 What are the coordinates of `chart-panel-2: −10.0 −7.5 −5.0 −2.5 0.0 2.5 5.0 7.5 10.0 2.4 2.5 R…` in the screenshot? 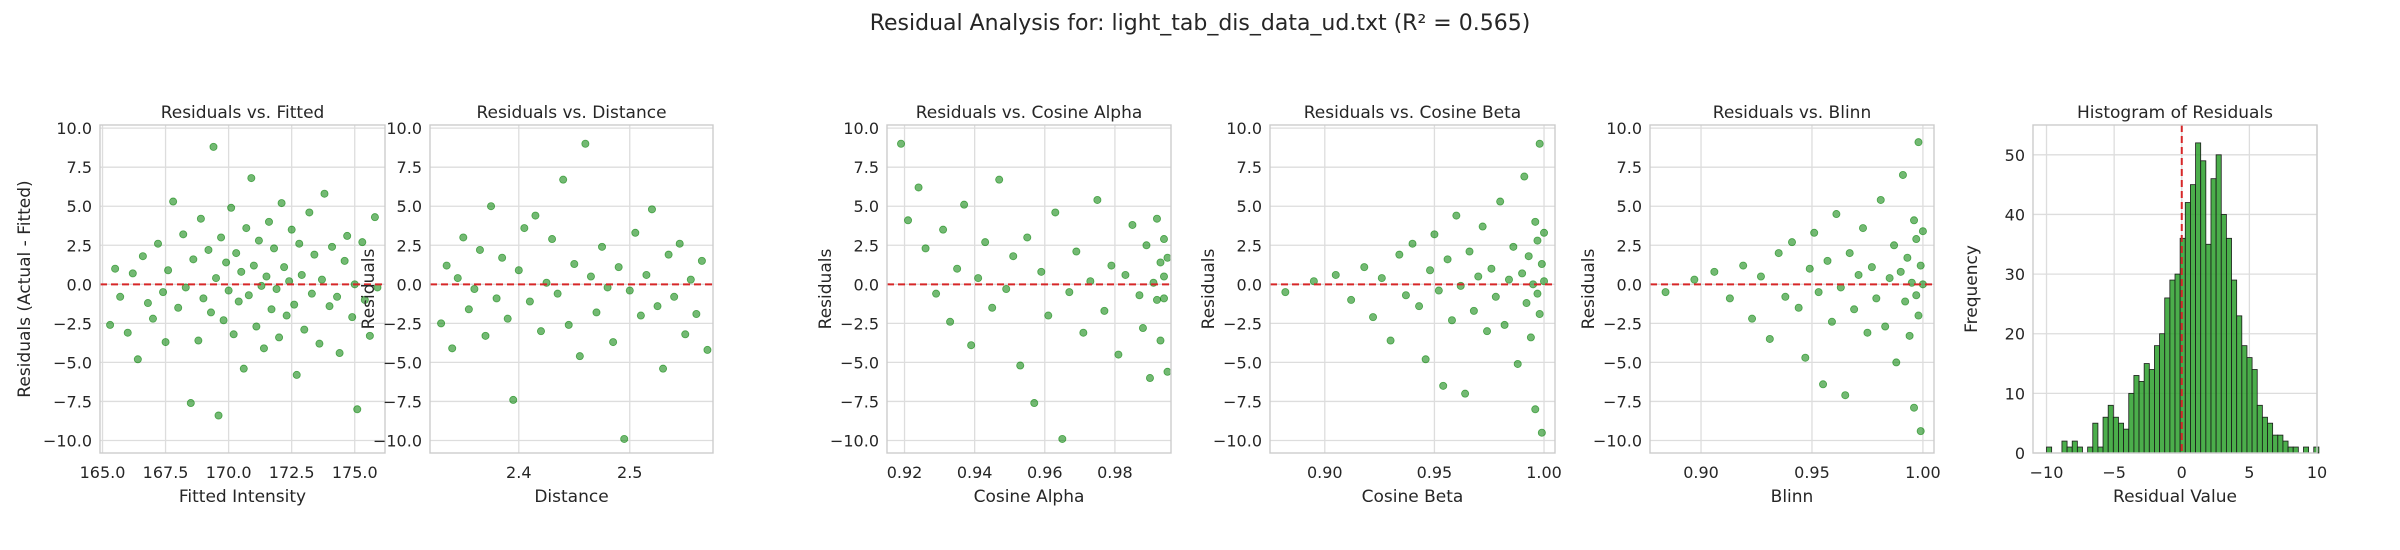 It's located at (536, 305).